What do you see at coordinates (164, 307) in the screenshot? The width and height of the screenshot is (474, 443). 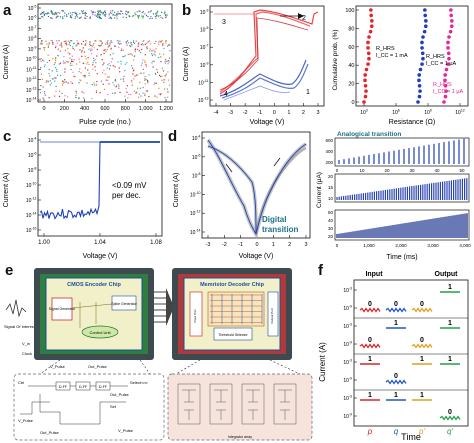 I see `chip-interconnect-bus` at bounding box center [164, 307].